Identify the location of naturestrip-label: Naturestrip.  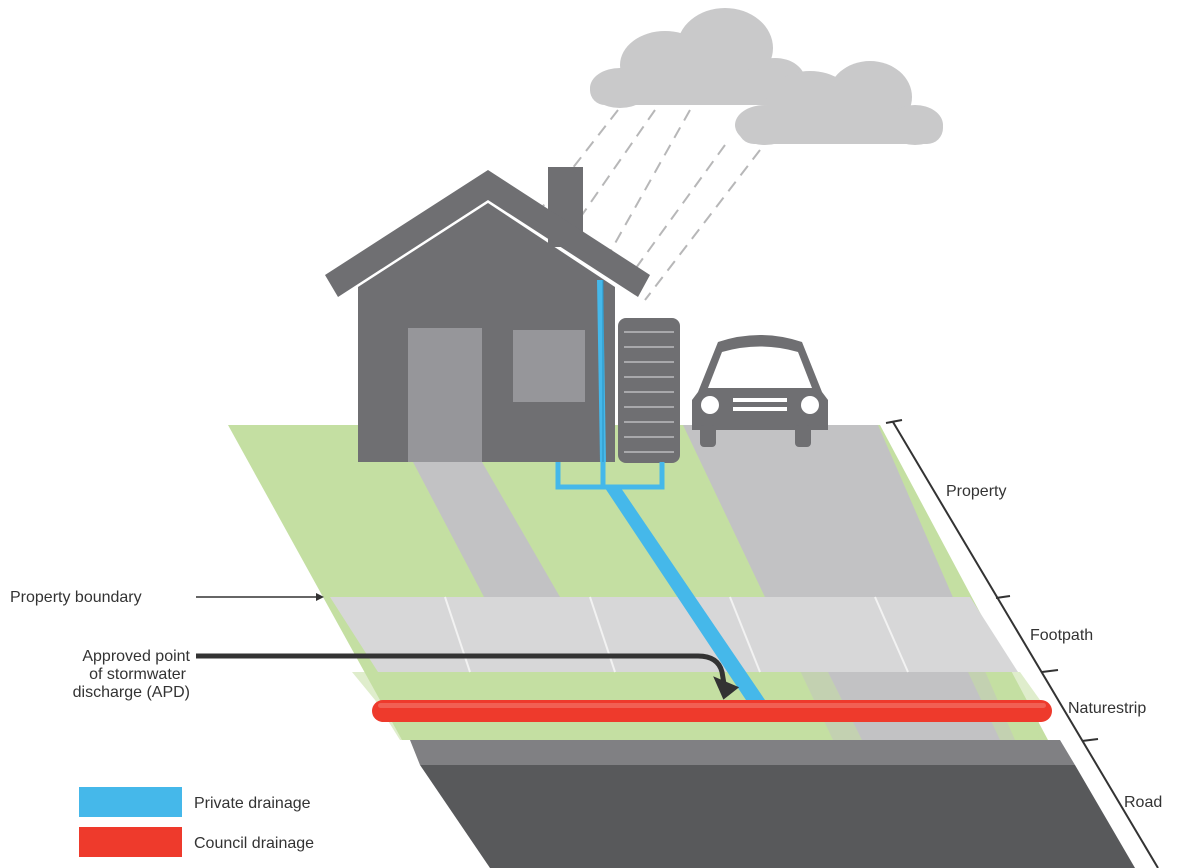
(1107, 708).